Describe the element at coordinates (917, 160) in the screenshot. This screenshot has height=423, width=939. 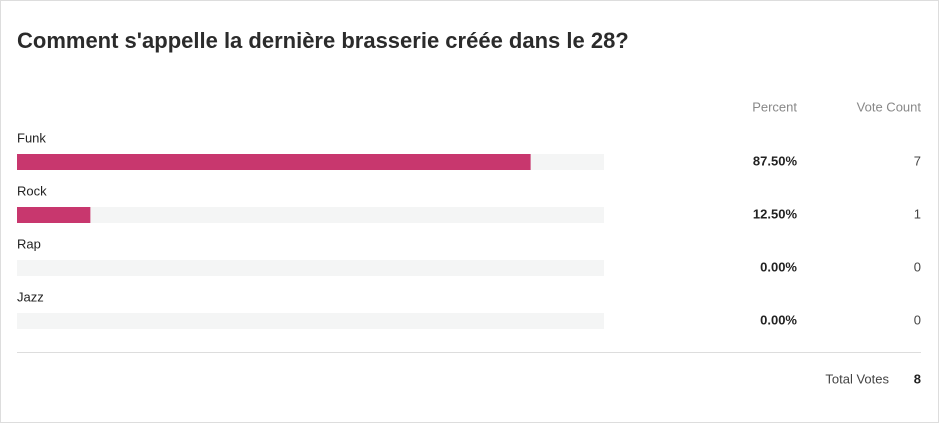
I see `vote-count: 7` at that location.